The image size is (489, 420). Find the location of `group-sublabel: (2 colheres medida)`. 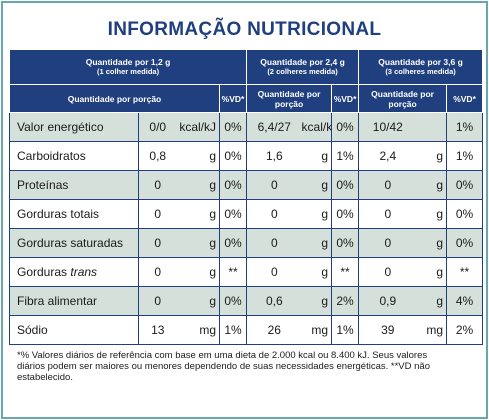

group-sublabel: (2 colheres medida) is located at coordinates (302, 71).